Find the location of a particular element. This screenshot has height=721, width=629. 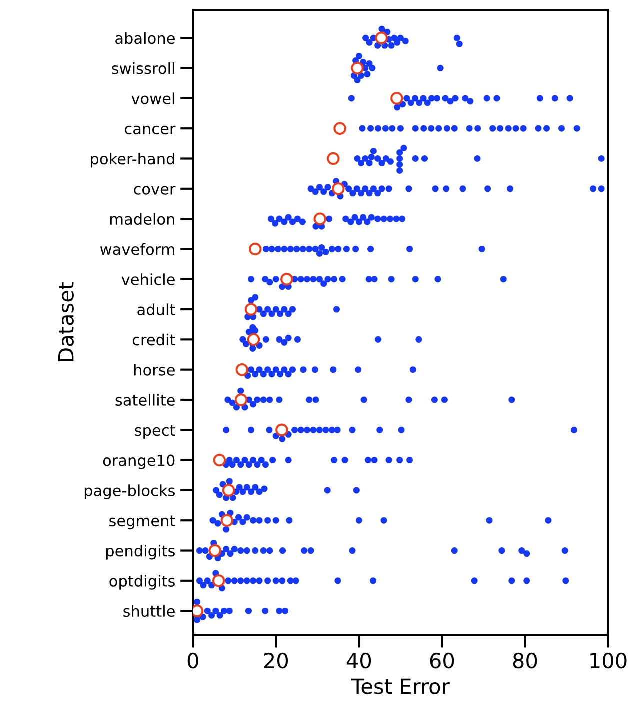

y-tick-label: pendigits is located at coordinates (140, 552).